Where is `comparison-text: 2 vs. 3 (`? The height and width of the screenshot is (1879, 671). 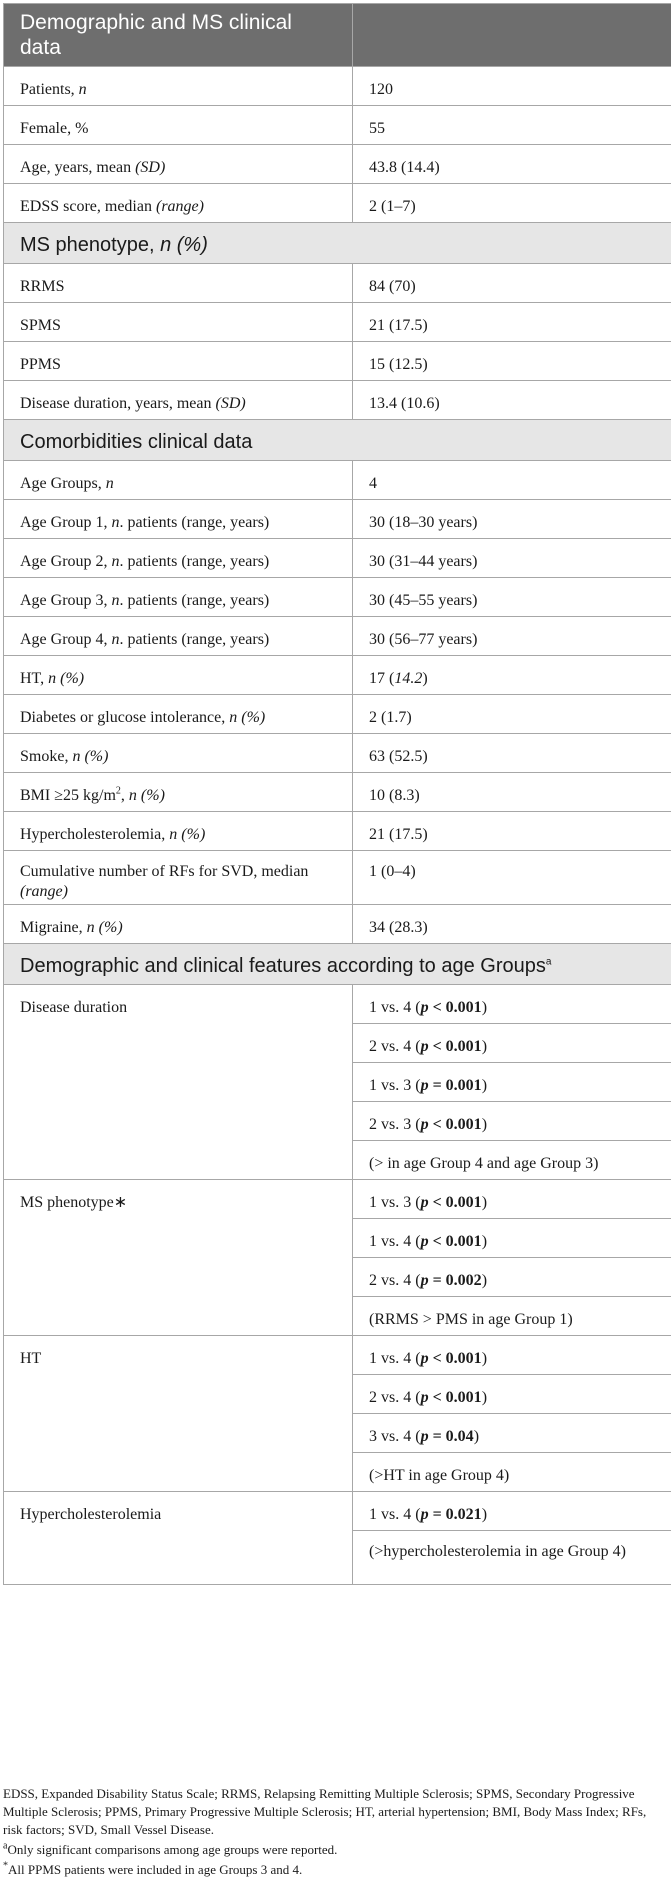
comparison-text: 2 vs. 3 ( is located at coordinates (395, 1124).